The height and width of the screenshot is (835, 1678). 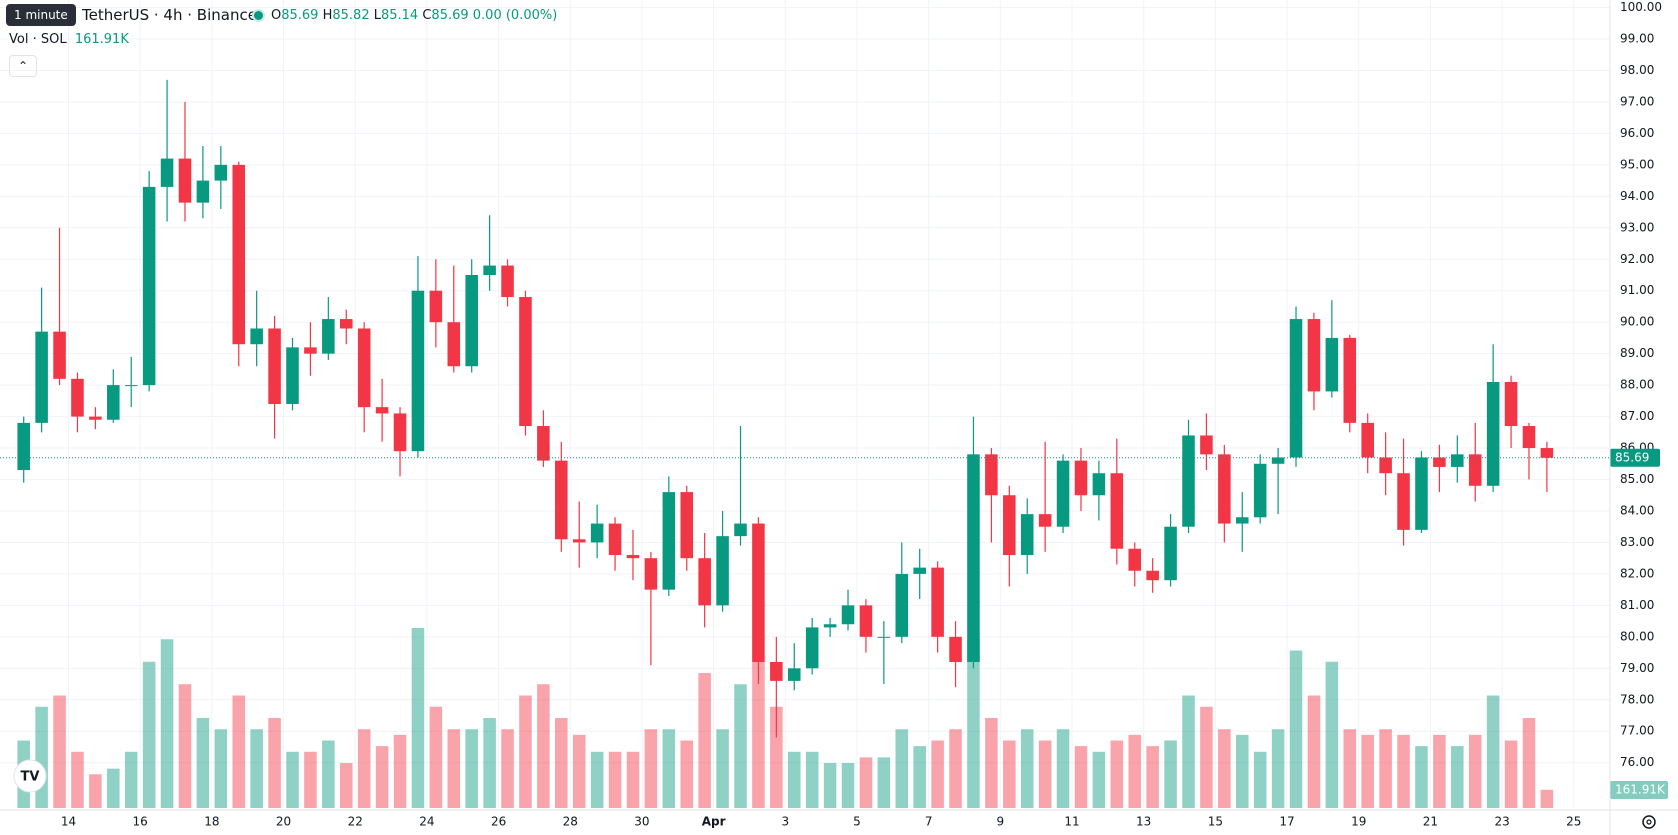 What do you see at coordinates (498, 822) in the screenshot?
I see `x-tick-label: 26` at bounding box center [498, 822].